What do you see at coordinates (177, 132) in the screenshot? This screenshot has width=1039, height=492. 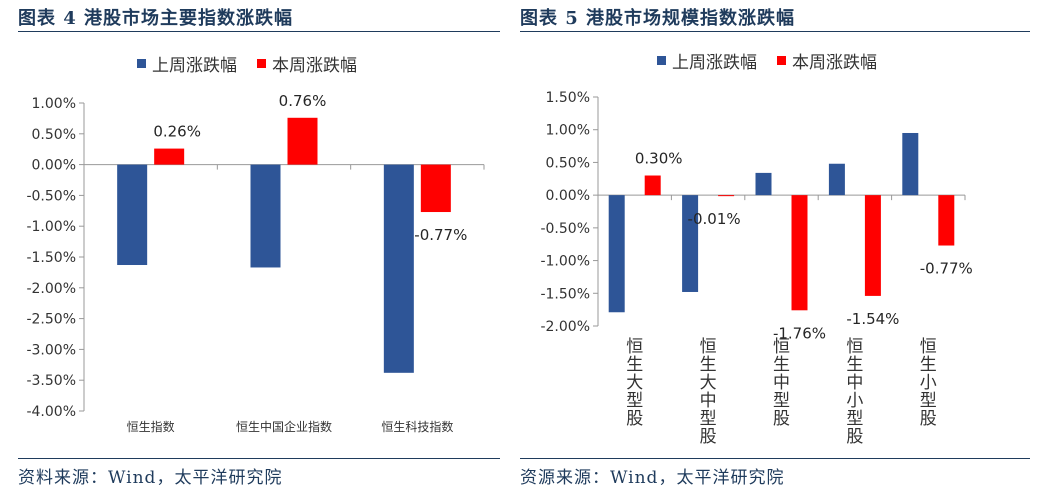 I see `data-label: 0.26%` at bounding box center [177, 132].